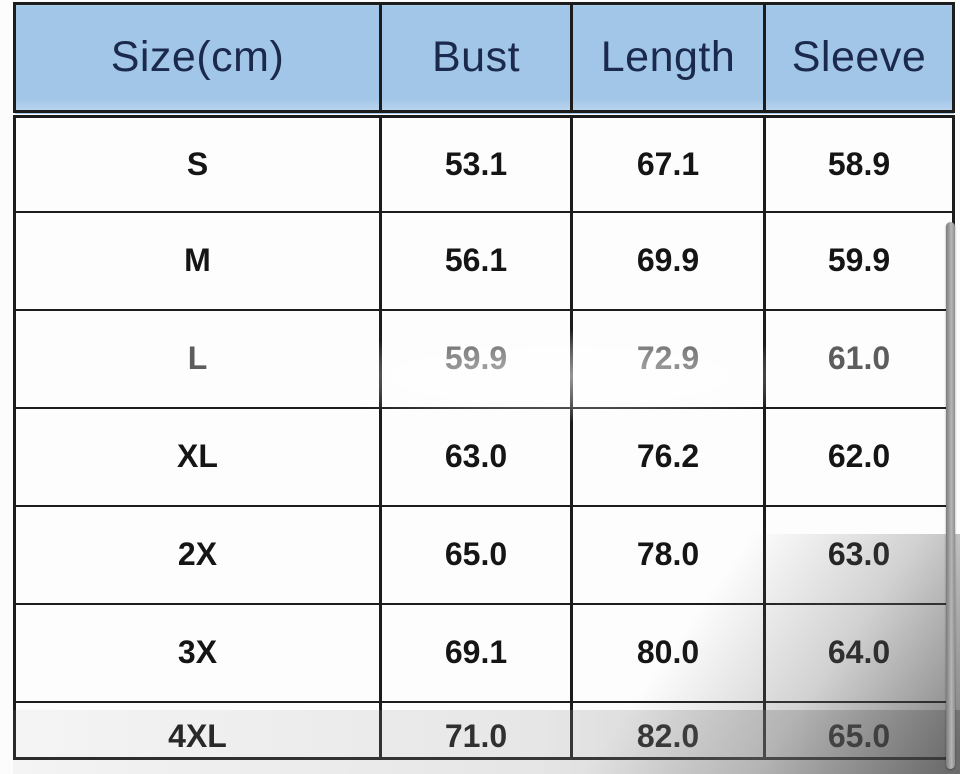  I want to click on cell-bust: 69.1, so click(476, 652).